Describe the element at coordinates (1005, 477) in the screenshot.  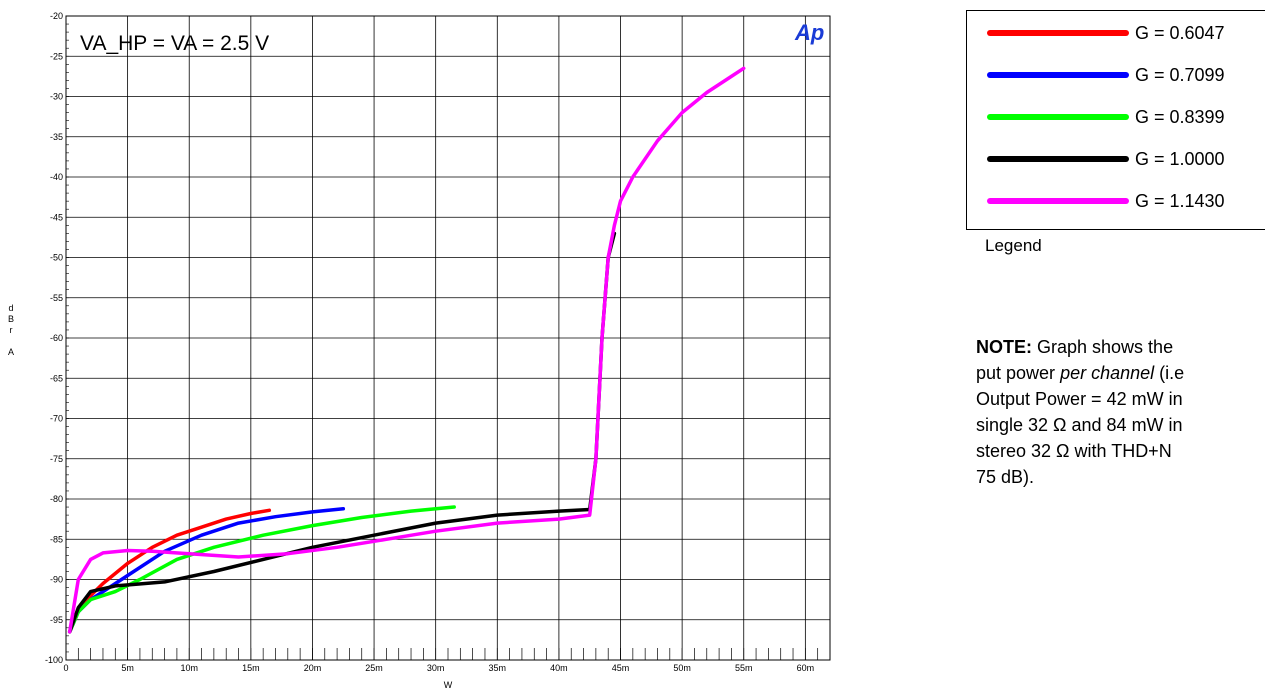
I see `note-line: 75 dB).` at that location.